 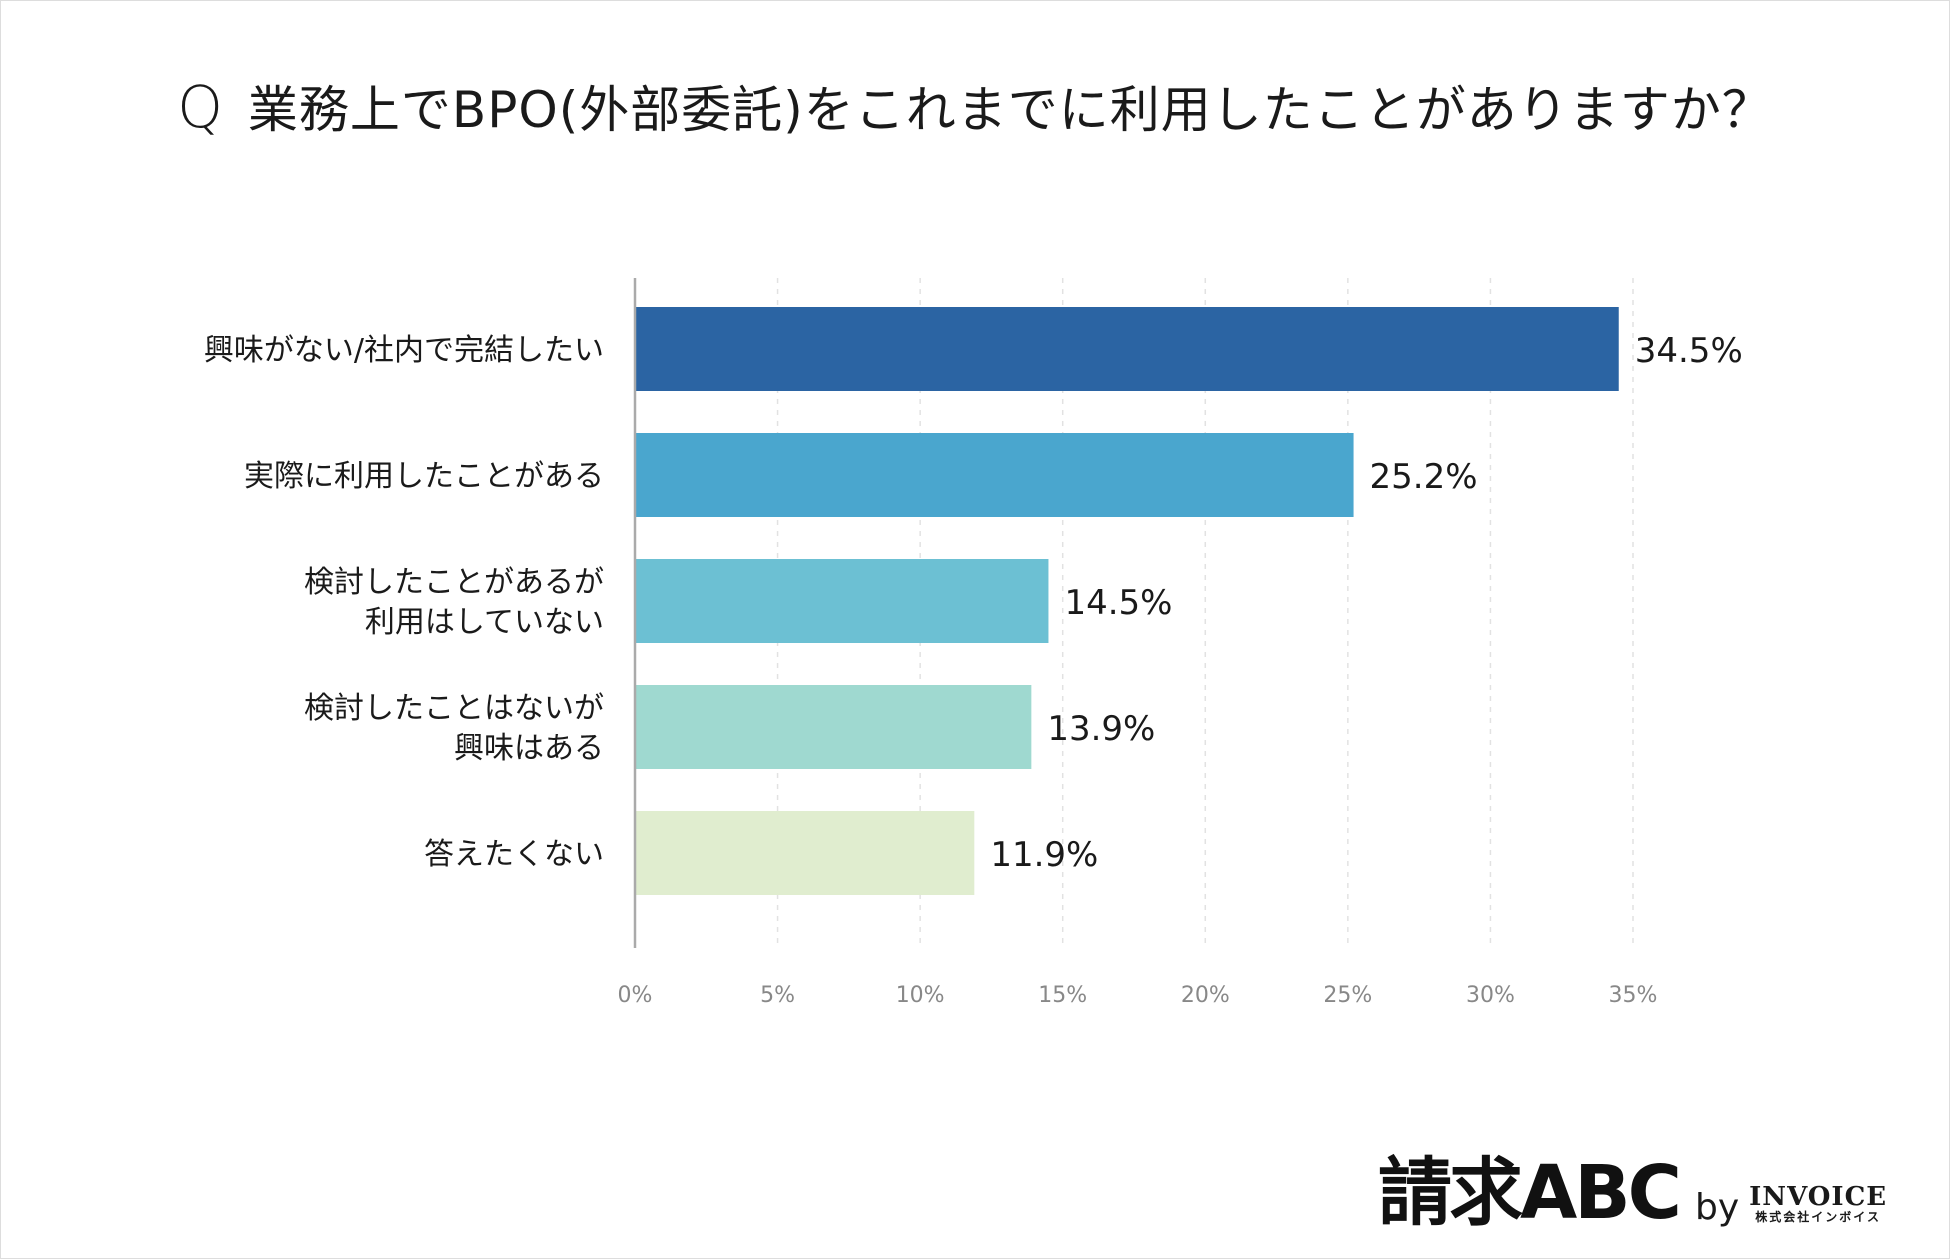 What do you see at coordinates (1689, 351) in the screenshot?
I see `bar-value-label: 34.5%` at bounding box center [1689, 351].